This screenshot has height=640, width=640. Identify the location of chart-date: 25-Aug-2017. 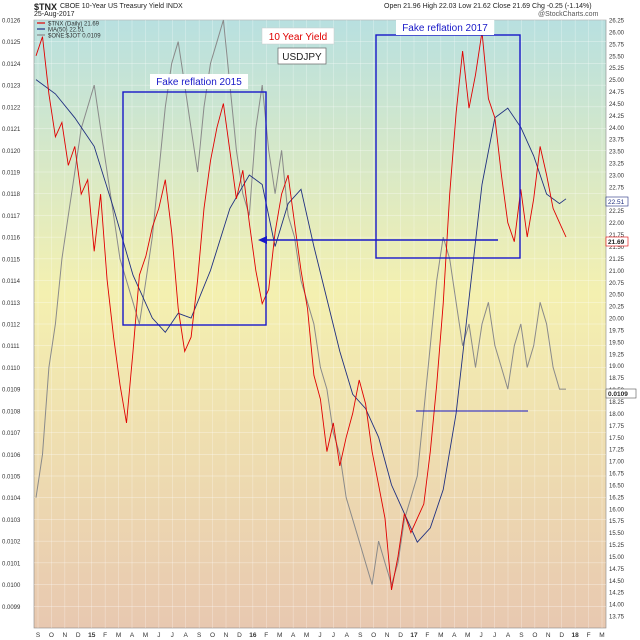
(54, 14).